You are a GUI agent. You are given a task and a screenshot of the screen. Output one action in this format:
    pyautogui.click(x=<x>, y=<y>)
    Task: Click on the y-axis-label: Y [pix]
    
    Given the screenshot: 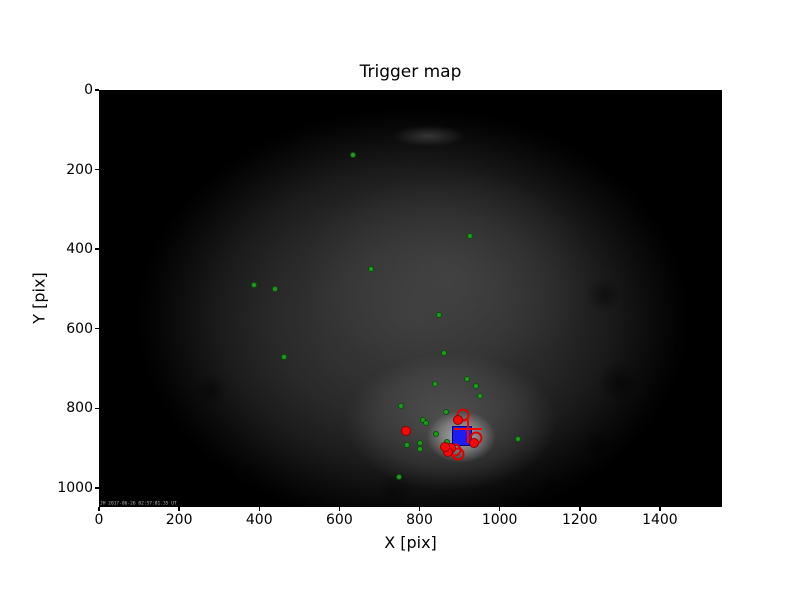 What is the action you would take?
    pyautogui.click(x=39, y=298)
    